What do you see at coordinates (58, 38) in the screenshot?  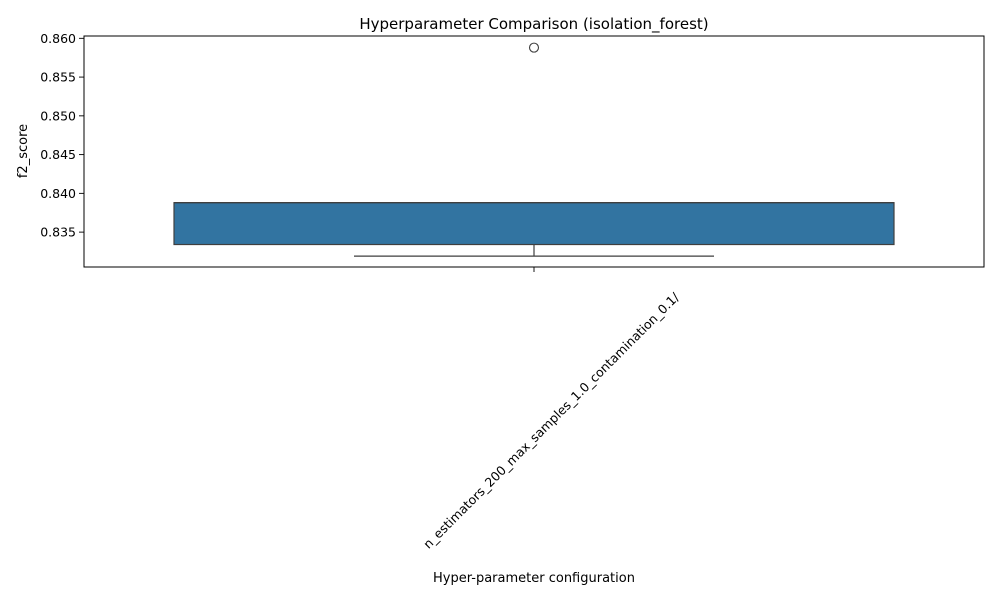 I see `y-tick-label: 0.860` at bounding box center [58, 38].